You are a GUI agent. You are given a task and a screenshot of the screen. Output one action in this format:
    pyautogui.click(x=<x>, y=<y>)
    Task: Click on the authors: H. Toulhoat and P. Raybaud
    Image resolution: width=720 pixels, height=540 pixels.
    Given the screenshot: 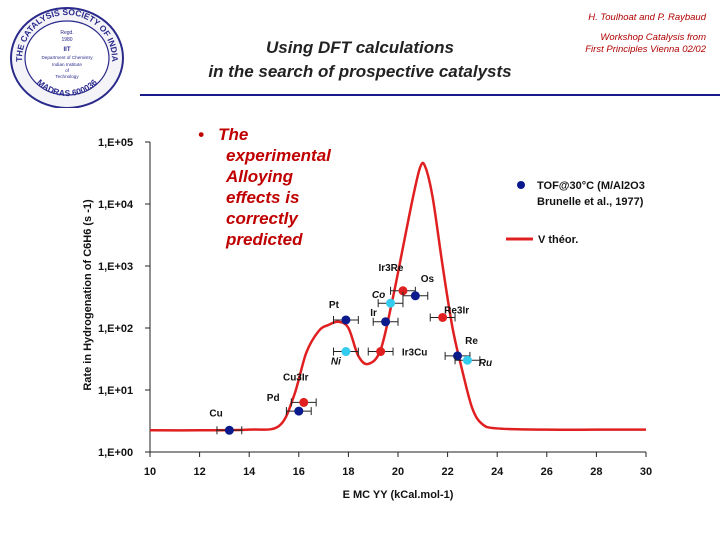 What is the action you would take?
    pyautogui.click(x=647, y=17)
    